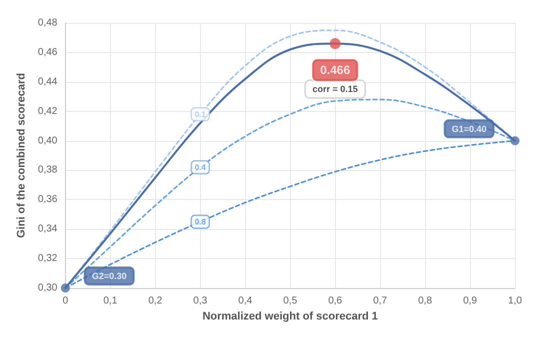  I want to click on y-tick-label: 0,44, so click(48, 82).